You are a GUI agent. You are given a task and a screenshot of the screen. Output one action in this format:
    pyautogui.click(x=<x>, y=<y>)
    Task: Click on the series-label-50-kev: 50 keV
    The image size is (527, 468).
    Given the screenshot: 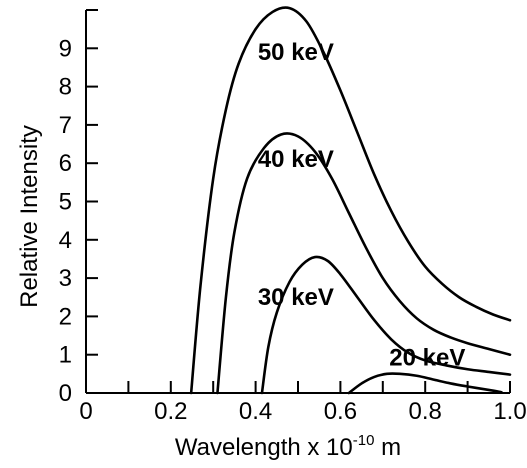 What is the action you would take?
    pyautogui.click(x=296, y=52)
    